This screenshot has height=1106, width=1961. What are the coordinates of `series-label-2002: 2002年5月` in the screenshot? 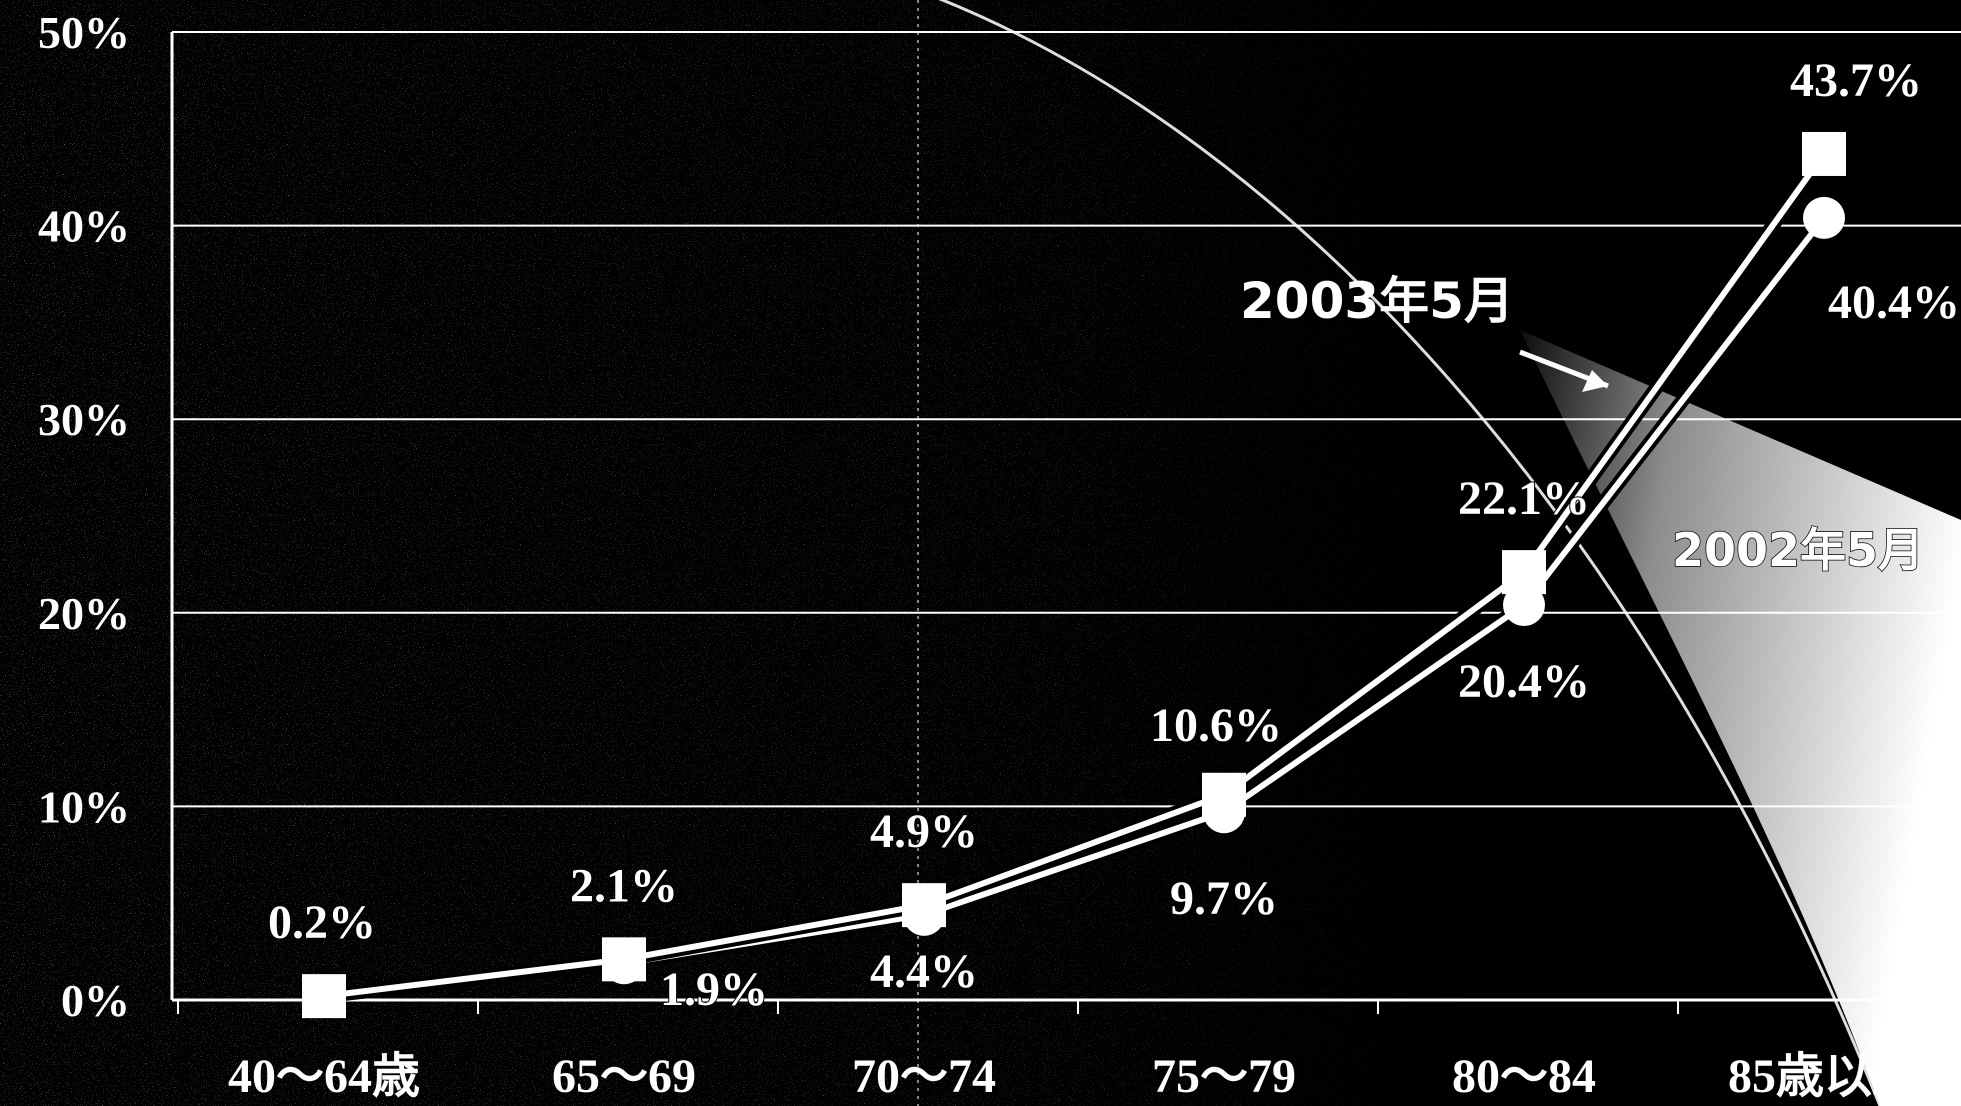 It's located at (1798, 550).